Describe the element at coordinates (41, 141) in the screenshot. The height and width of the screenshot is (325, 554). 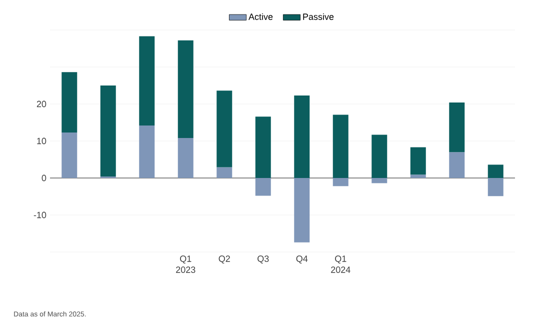
I see `y-tick-label: 10` at that location.